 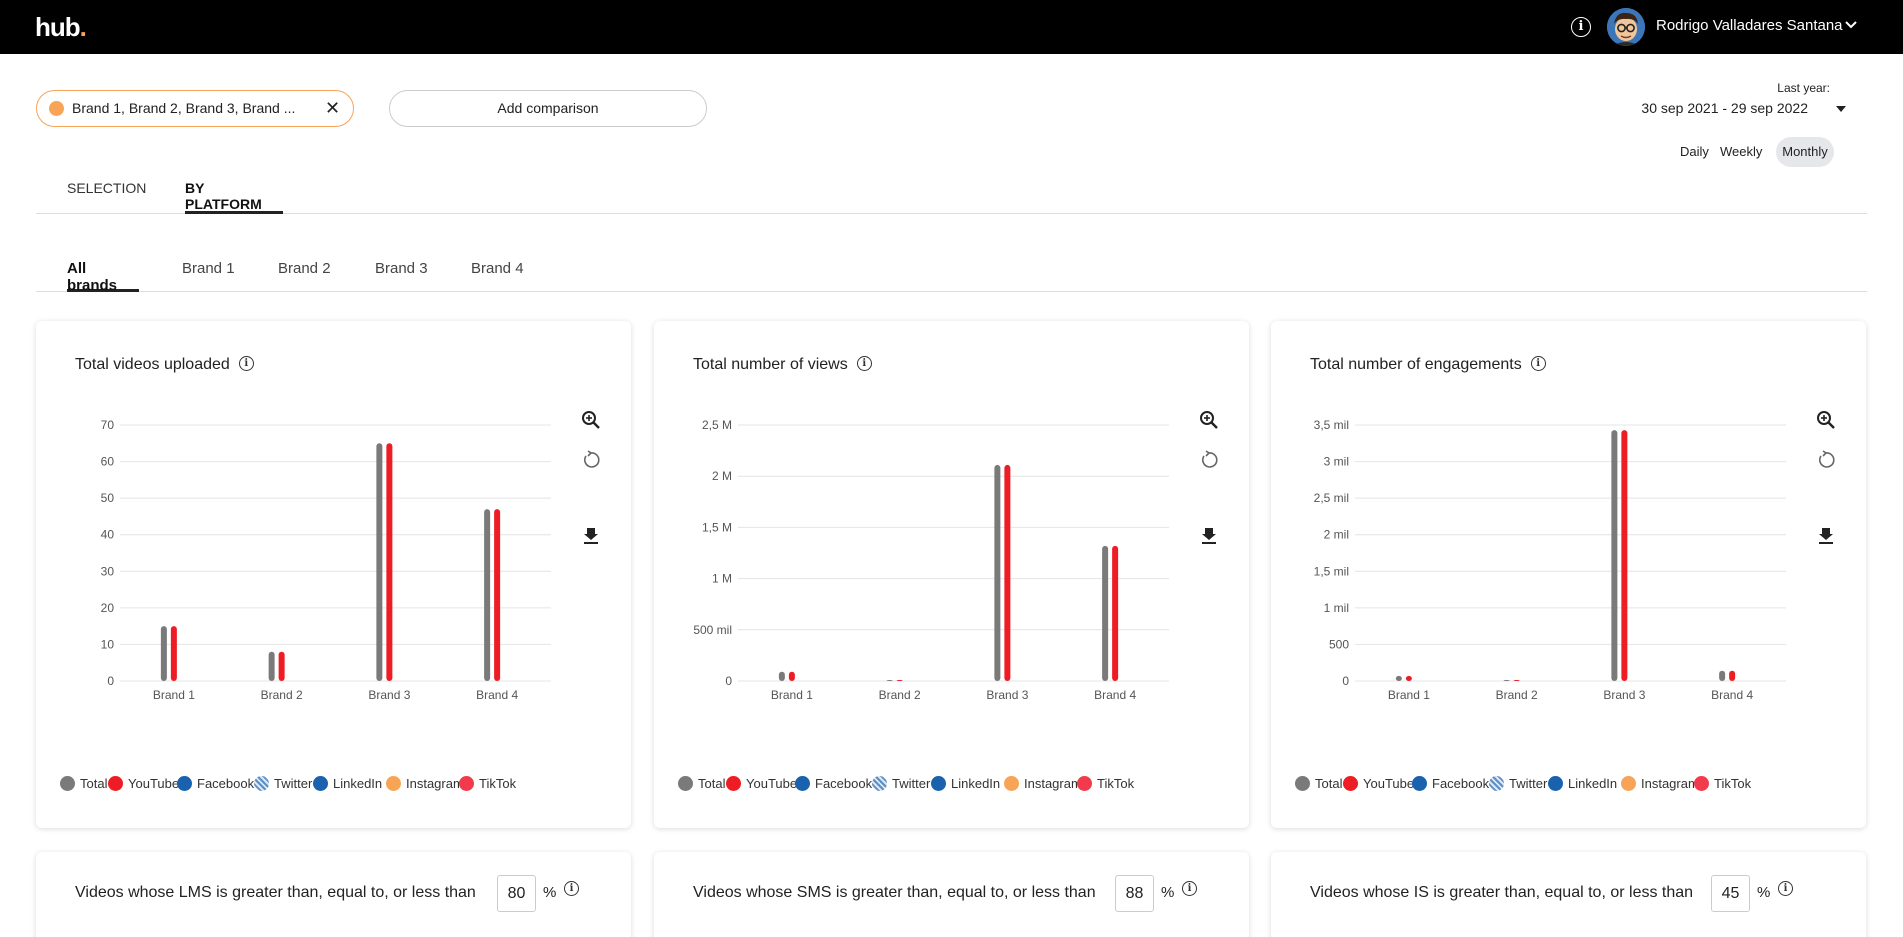 I want to click on y-tick-label: 500, so click(x=1339, y=644).